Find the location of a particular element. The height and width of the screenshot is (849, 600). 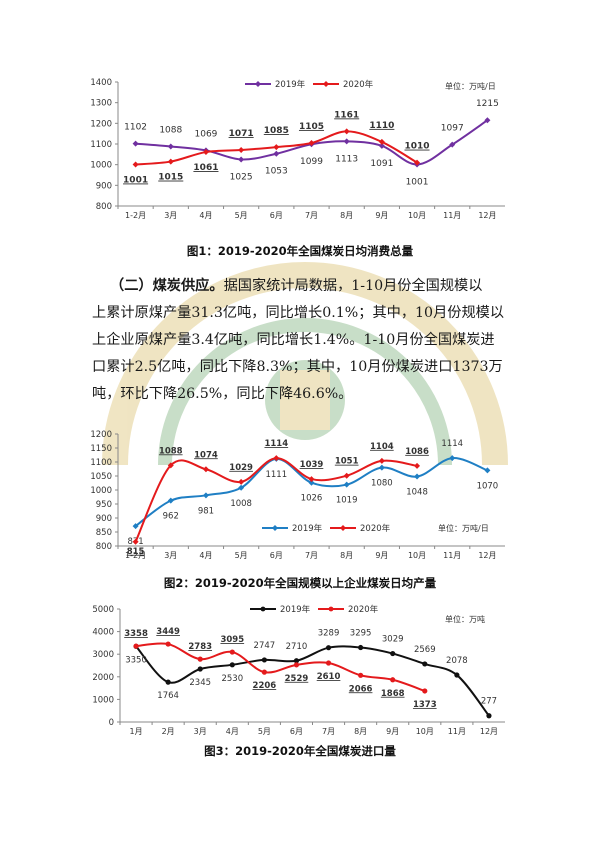

data-label: 3449 is located at coordinates (168, 632).